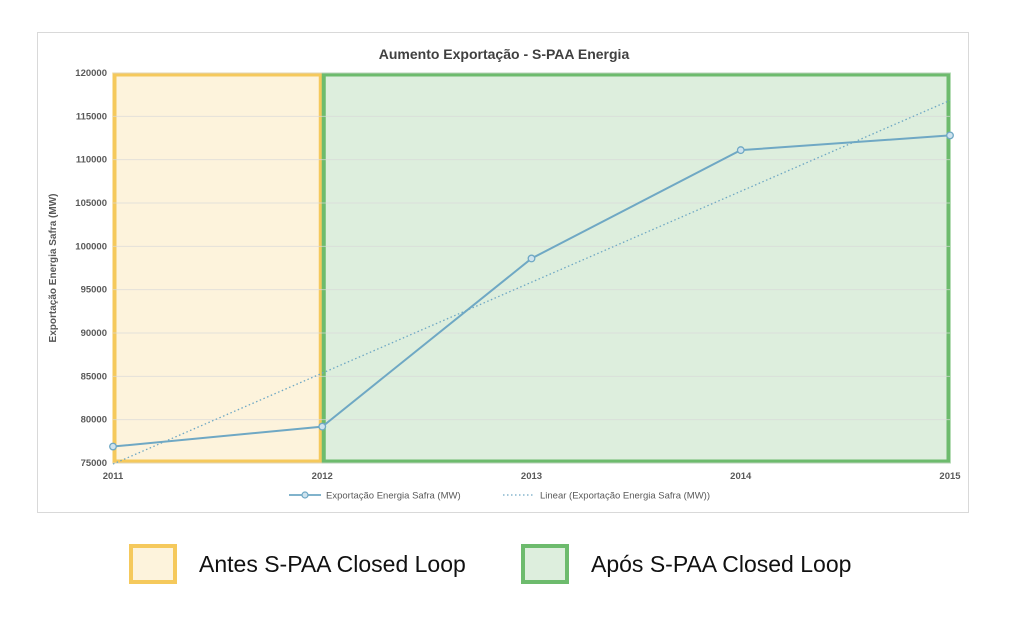  What do you see at coordinates (94, 333) in the screenshot?
I see `y-tick-label: 90000` at bounding box center [94, 333].